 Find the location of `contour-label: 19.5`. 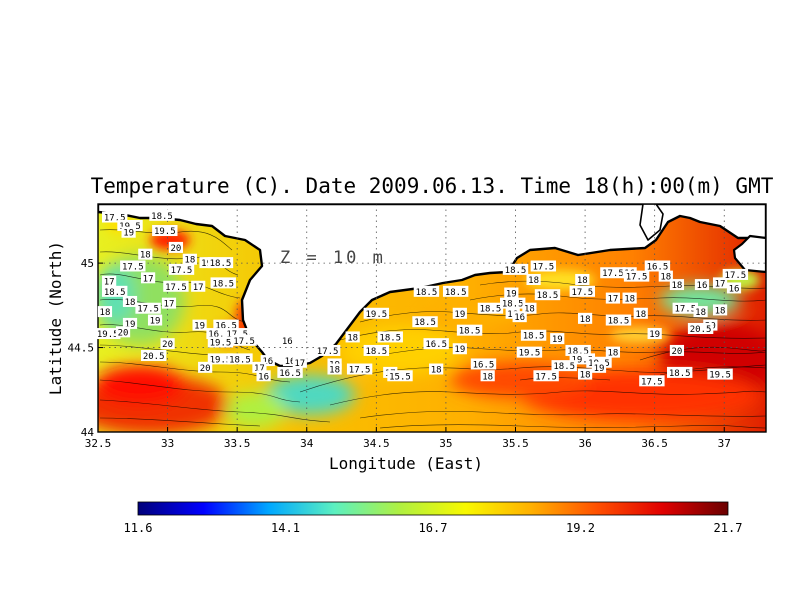

contour-label: 19.5 is located at coordinates (720, 374).